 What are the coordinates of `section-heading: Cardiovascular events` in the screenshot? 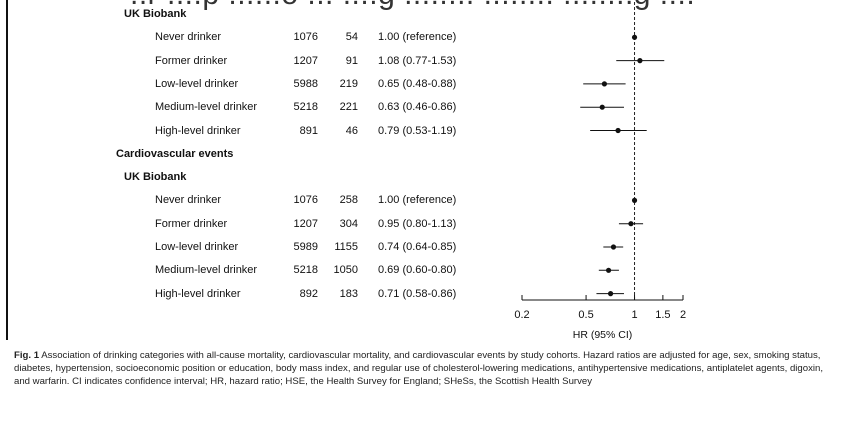 It's located at (175, 153).